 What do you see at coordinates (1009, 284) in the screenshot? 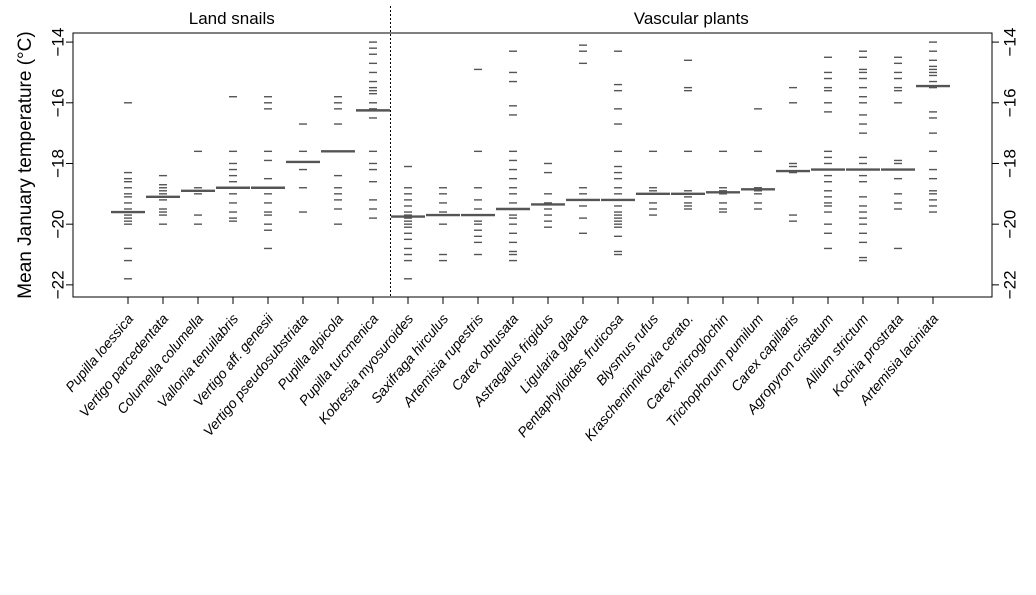
I see `y-tick-label-right: −22` at bounding box center [1009, 284].